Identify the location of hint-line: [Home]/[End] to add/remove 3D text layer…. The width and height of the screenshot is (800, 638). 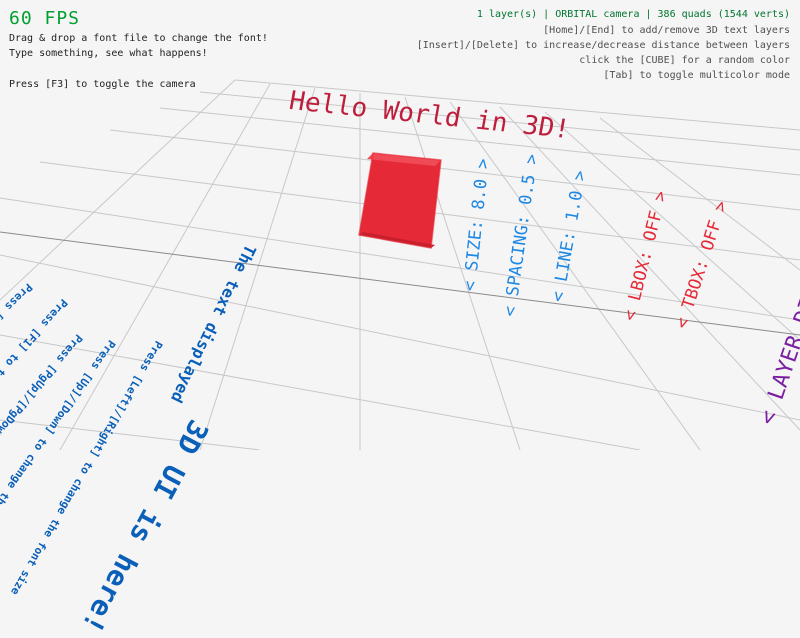
(666, 30).